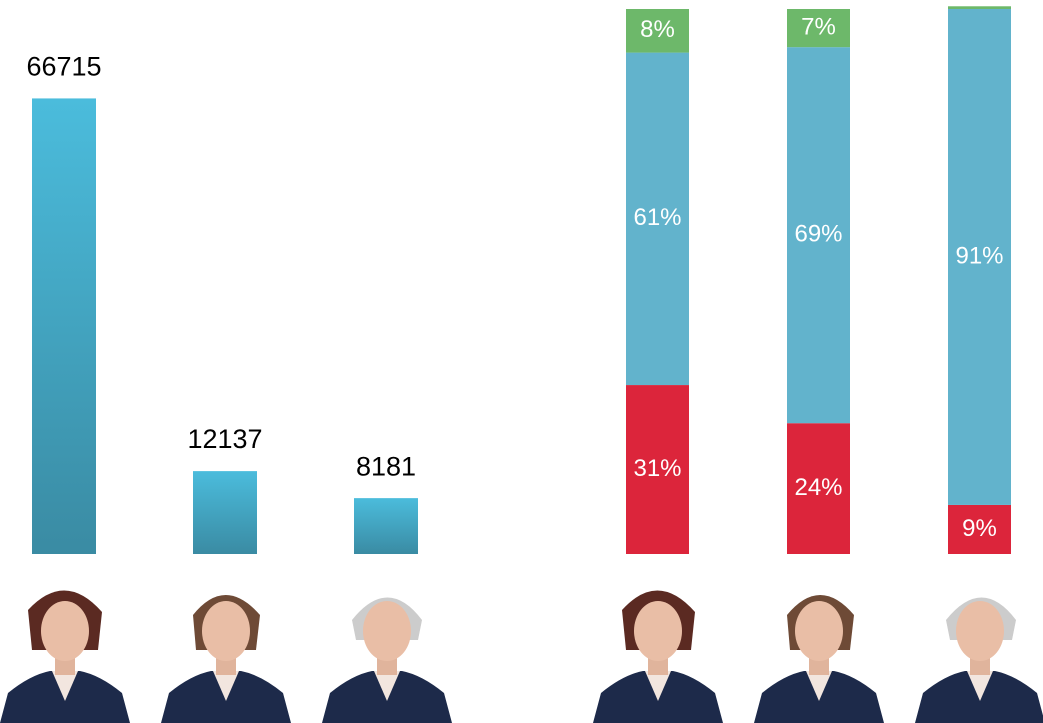 The image size is (1043, 723). I want to click on segment-label: 91%, so click(979, 255).